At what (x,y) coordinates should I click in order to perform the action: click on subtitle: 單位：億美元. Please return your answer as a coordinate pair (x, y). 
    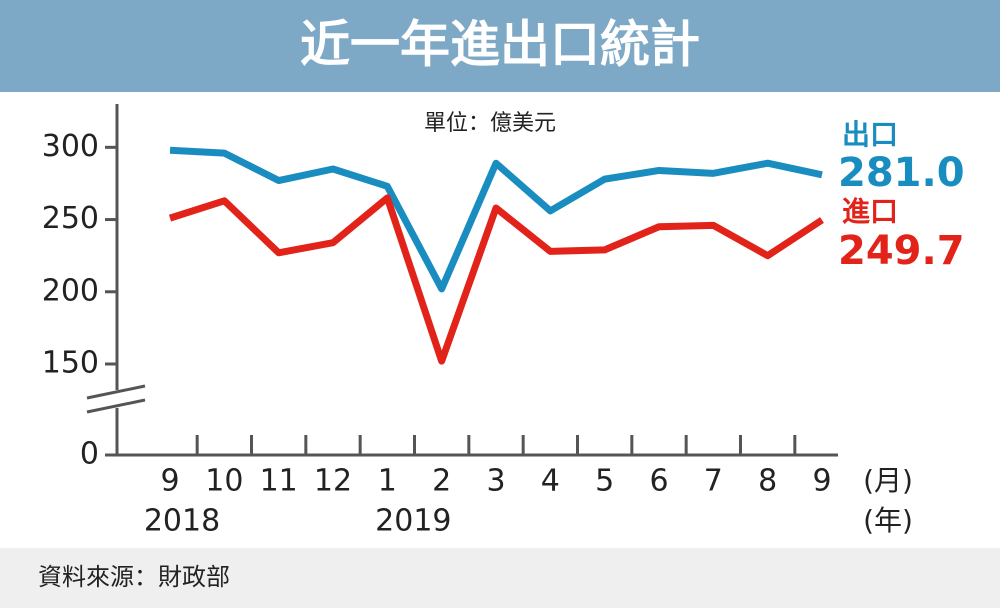
    Looking at the image, I should click on (490, 123).